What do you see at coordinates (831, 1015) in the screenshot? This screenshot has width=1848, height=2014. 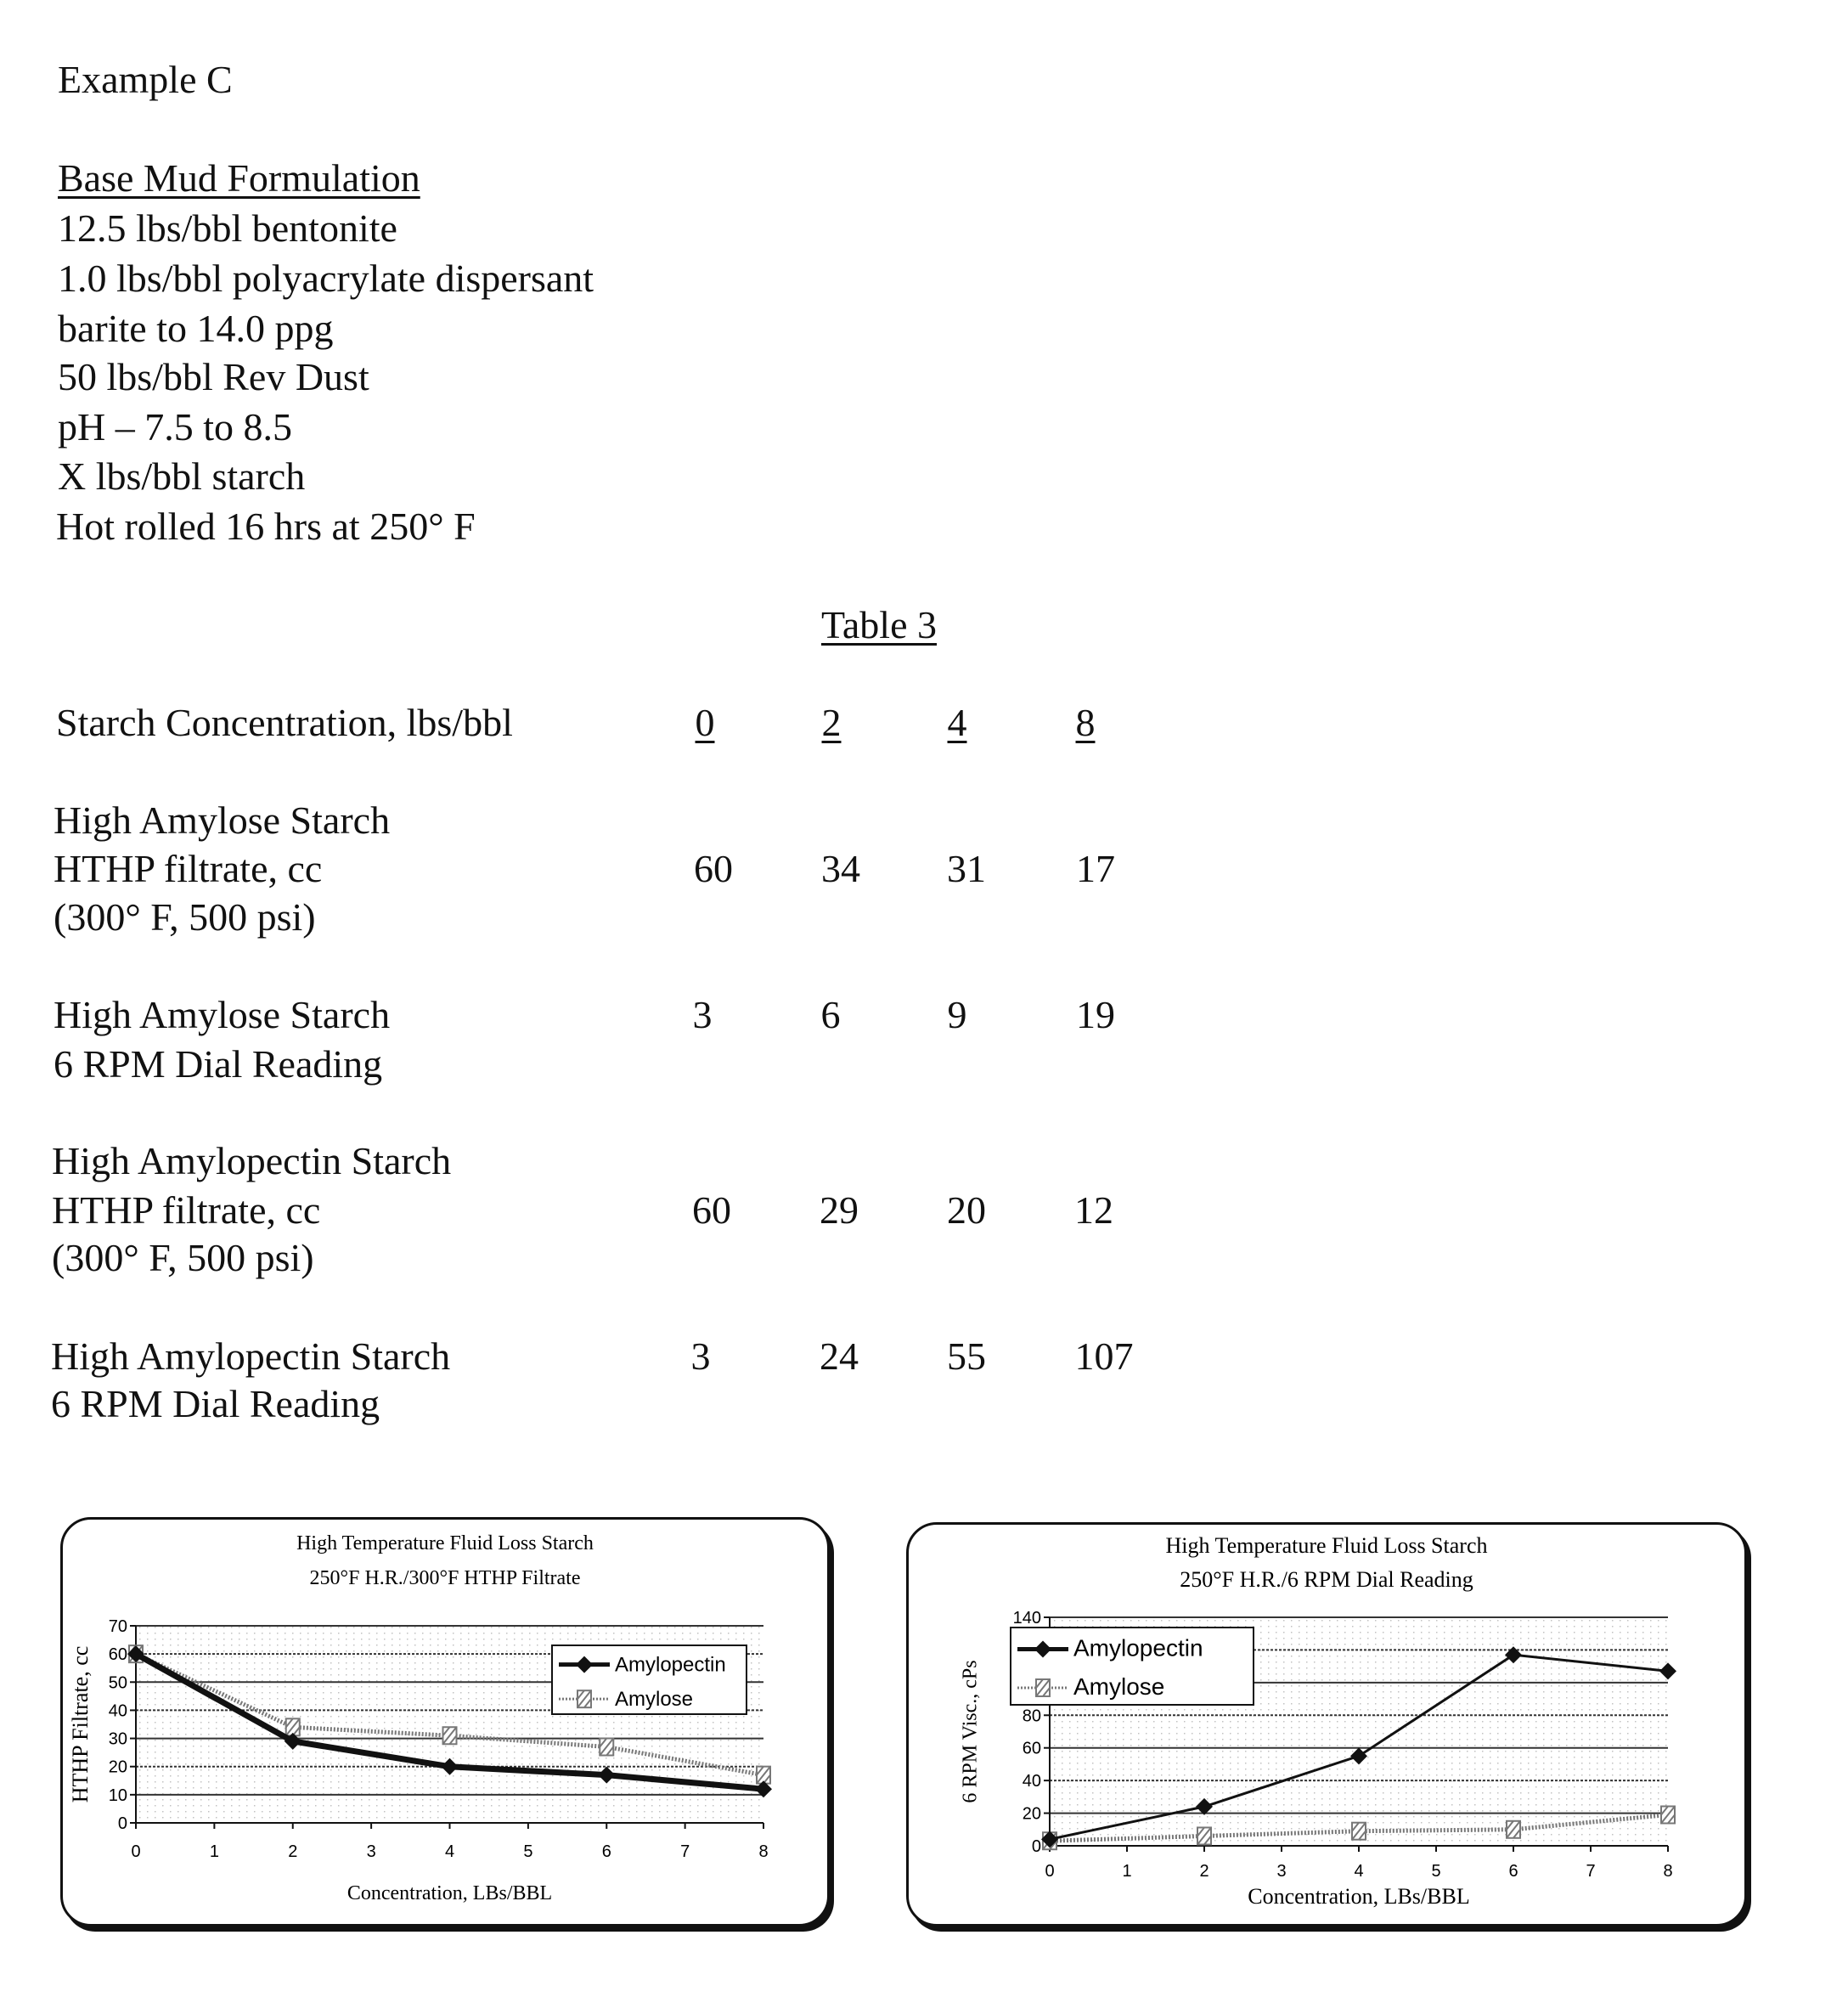 I see `table-cell: 6` at bounding box center [831, 1015].